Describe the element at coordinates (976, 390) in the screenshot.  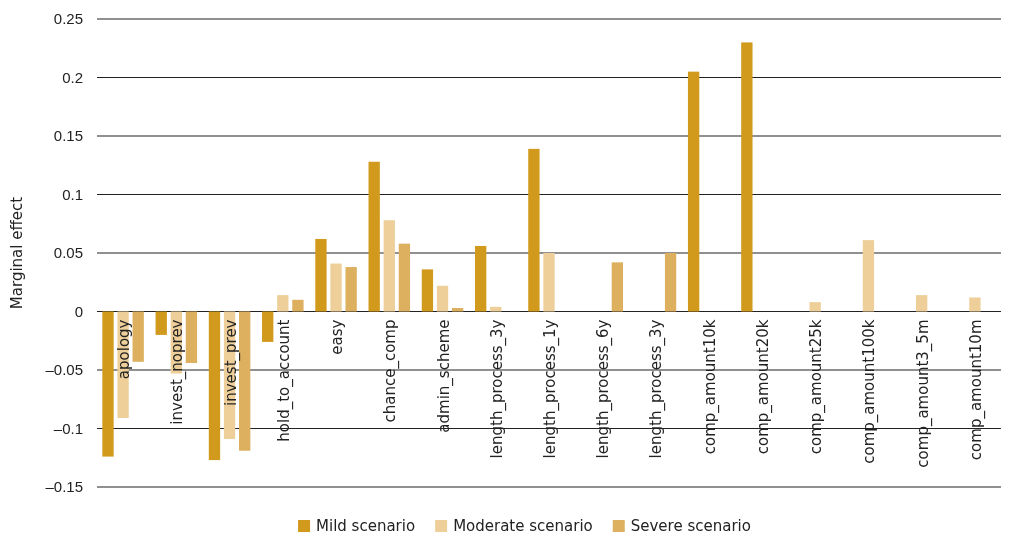
I see `x-tick-label: comp_amount10m` at that location.